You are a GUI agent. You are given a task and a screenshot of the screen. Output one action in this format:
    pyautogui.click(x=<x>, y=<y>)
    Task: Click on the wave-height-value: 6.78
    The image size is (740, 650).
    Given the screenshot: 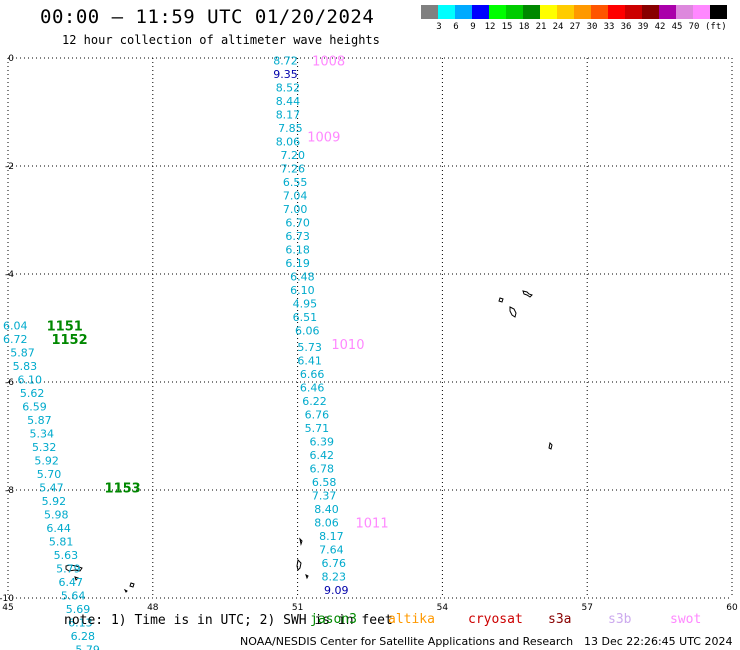 What is the action you would take?
    pyautogui.click(x=321, y=468)
    